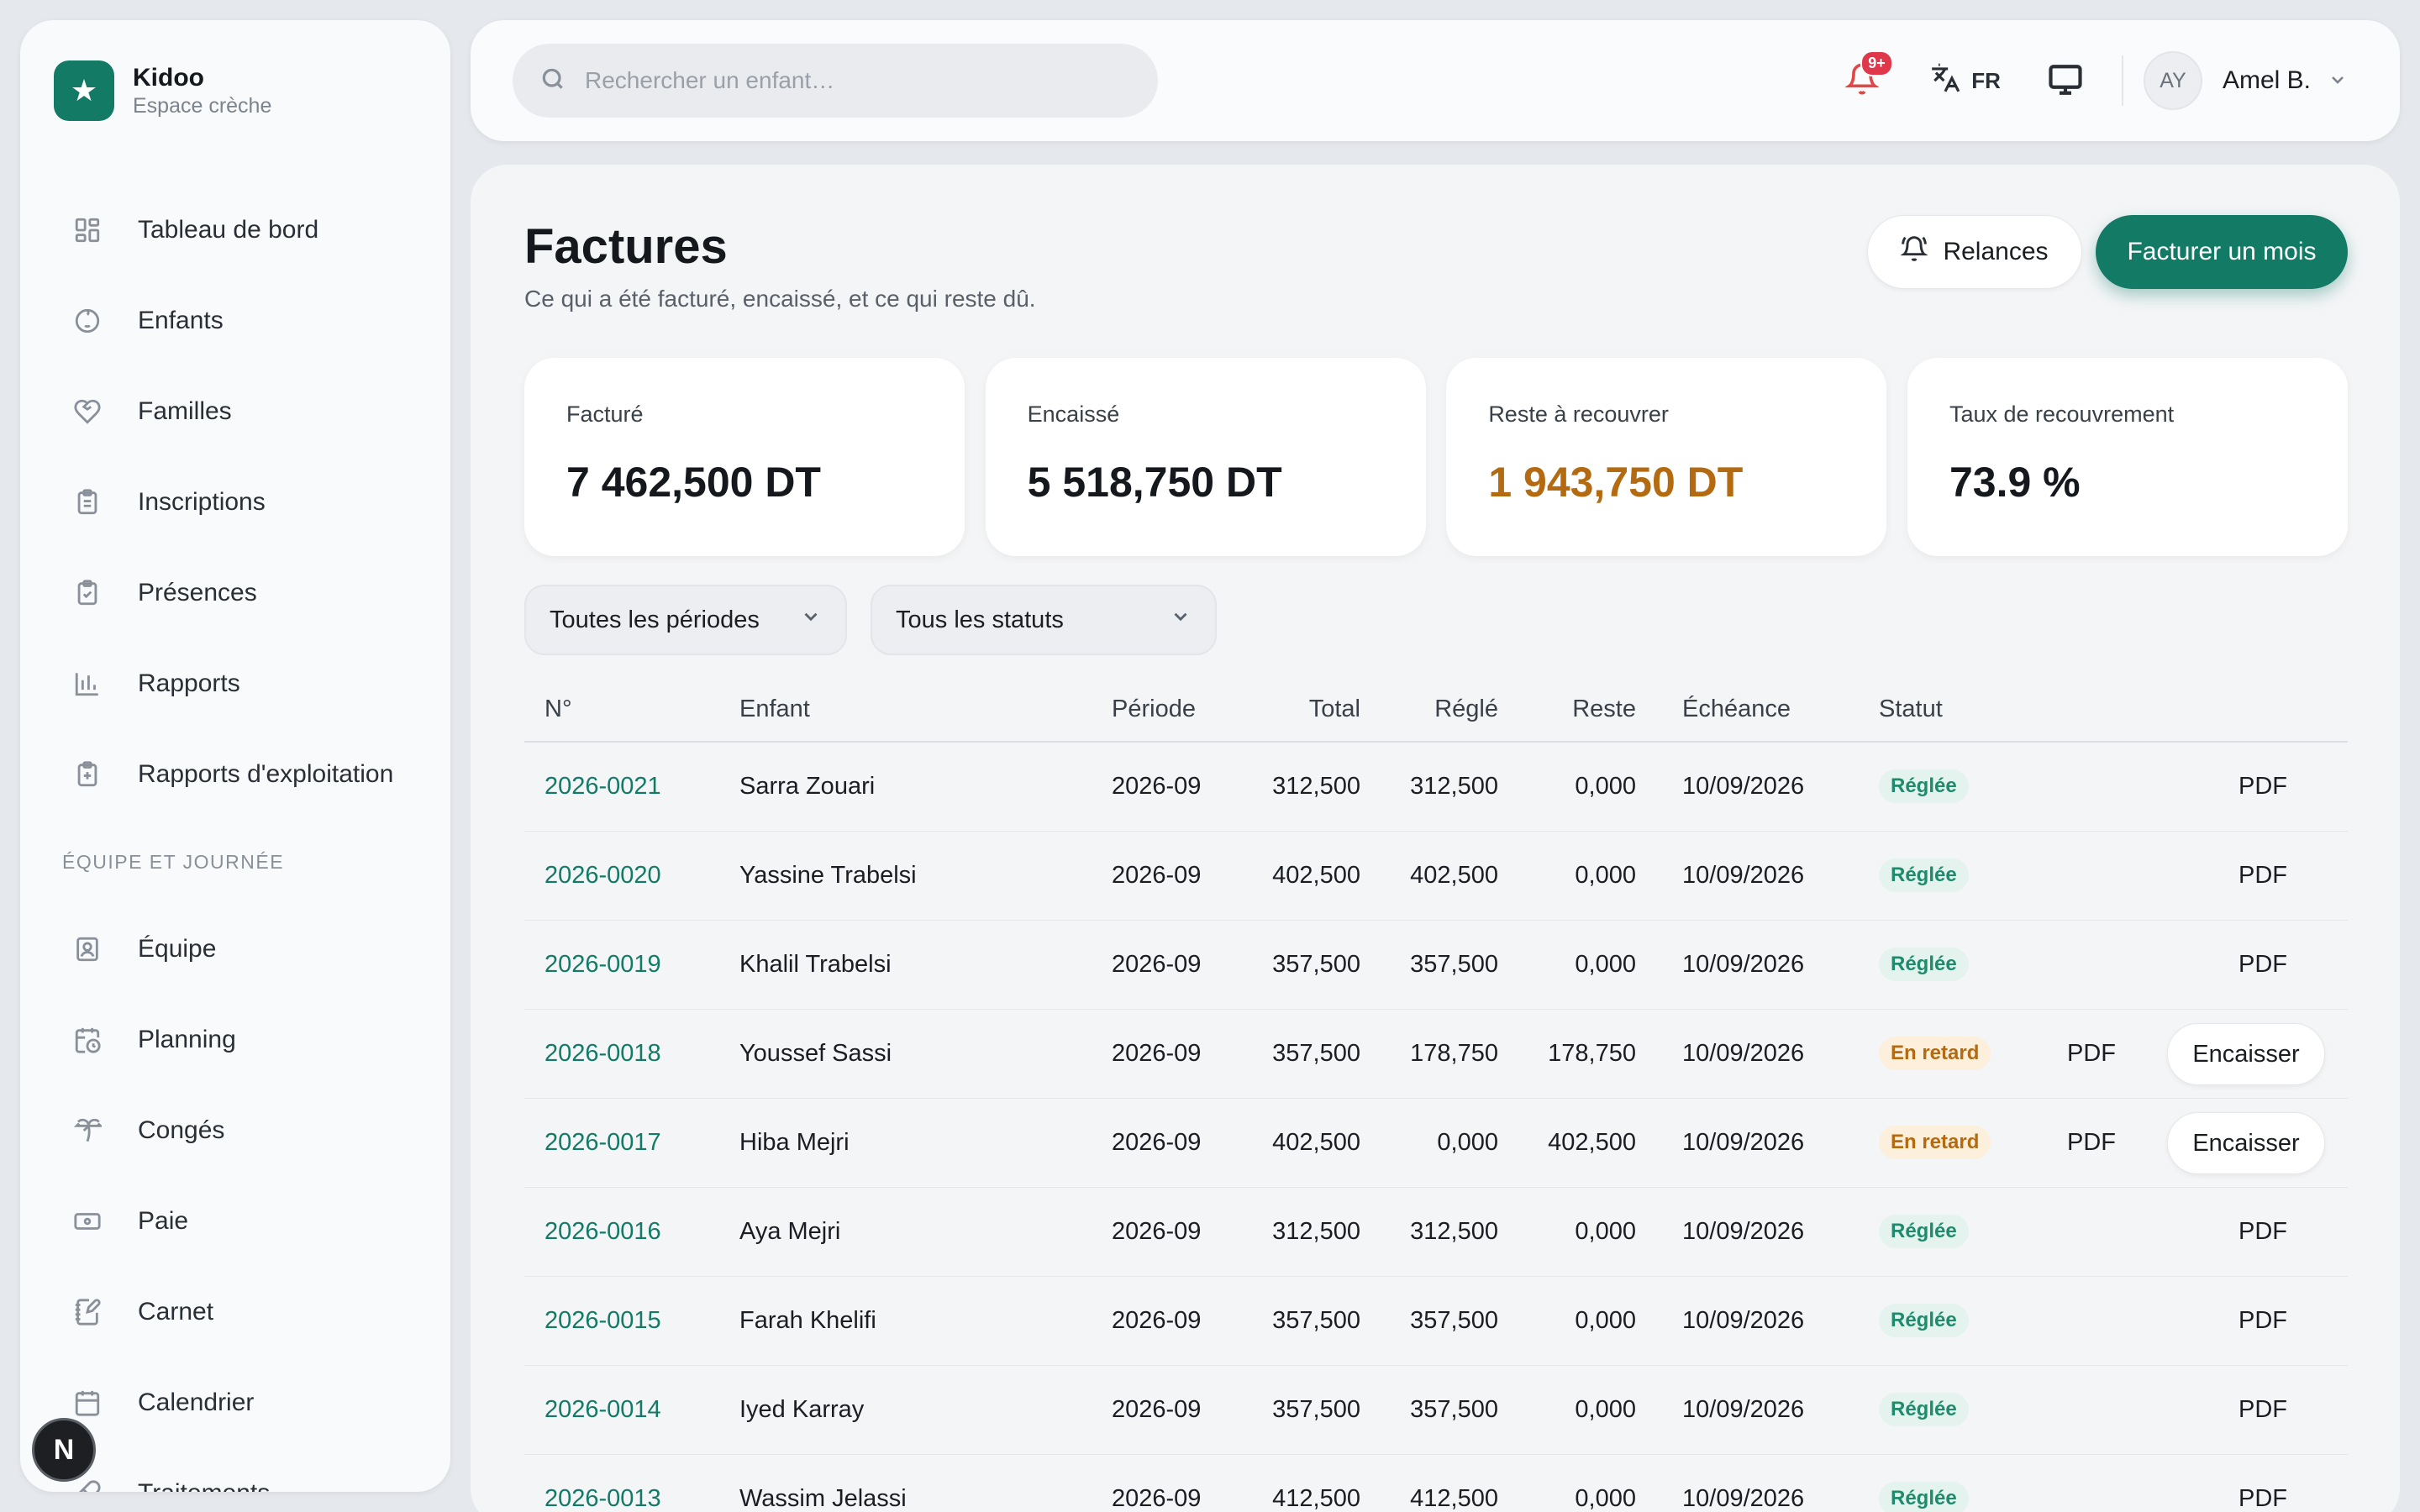 The width and height of the screenshot is (2420, 1512). Describe the element at coordinates (2246, 80) in the screenshot. I see `user-menu: AY Amel B.` at that location.